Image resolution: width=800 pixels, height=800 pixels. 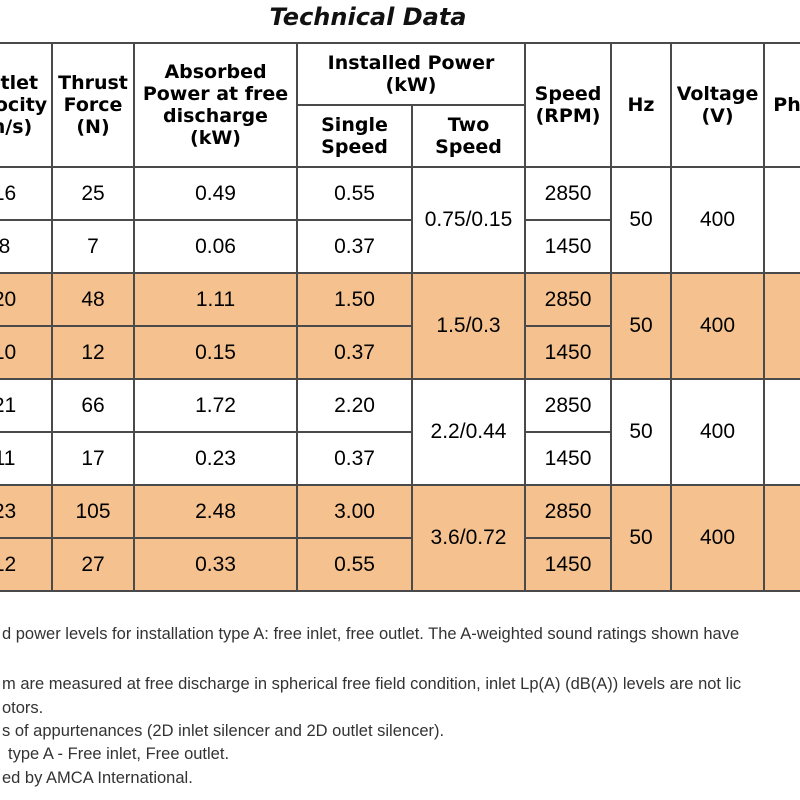 I want to click on col-header-velocity: Outlet Velocity (m/s), so click(x=26, y=105).